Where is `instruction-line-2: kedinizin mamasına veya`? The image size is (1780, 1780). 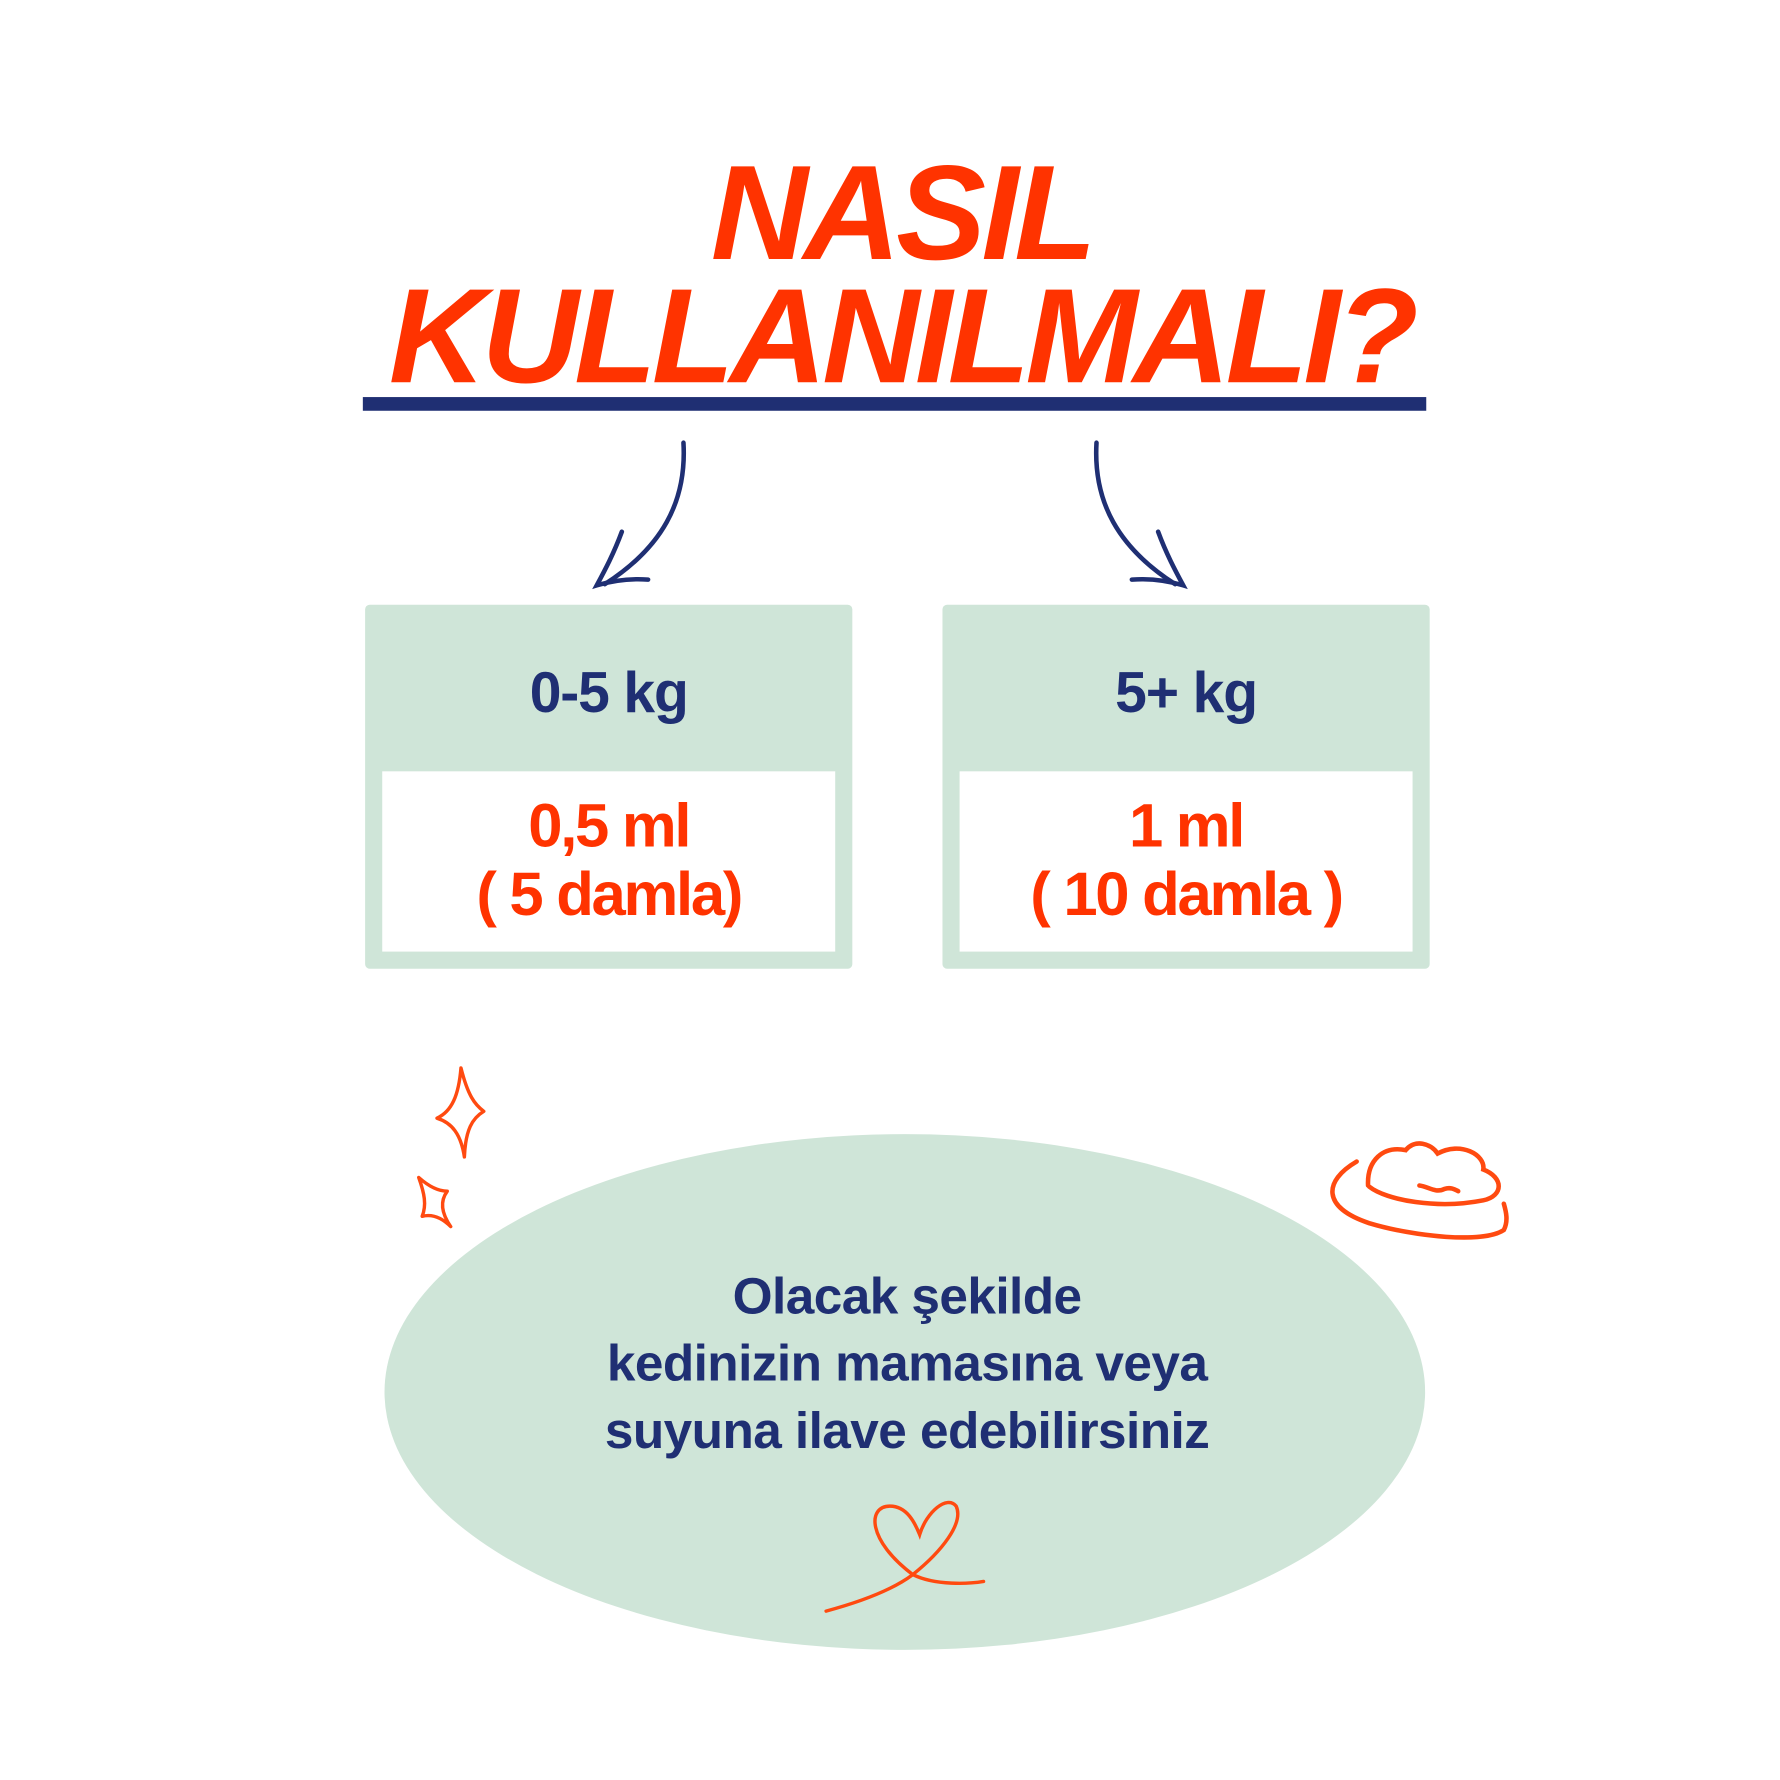 instruction-line-2: kedinizin mamasına veya is located at coordinates (907, 1363).